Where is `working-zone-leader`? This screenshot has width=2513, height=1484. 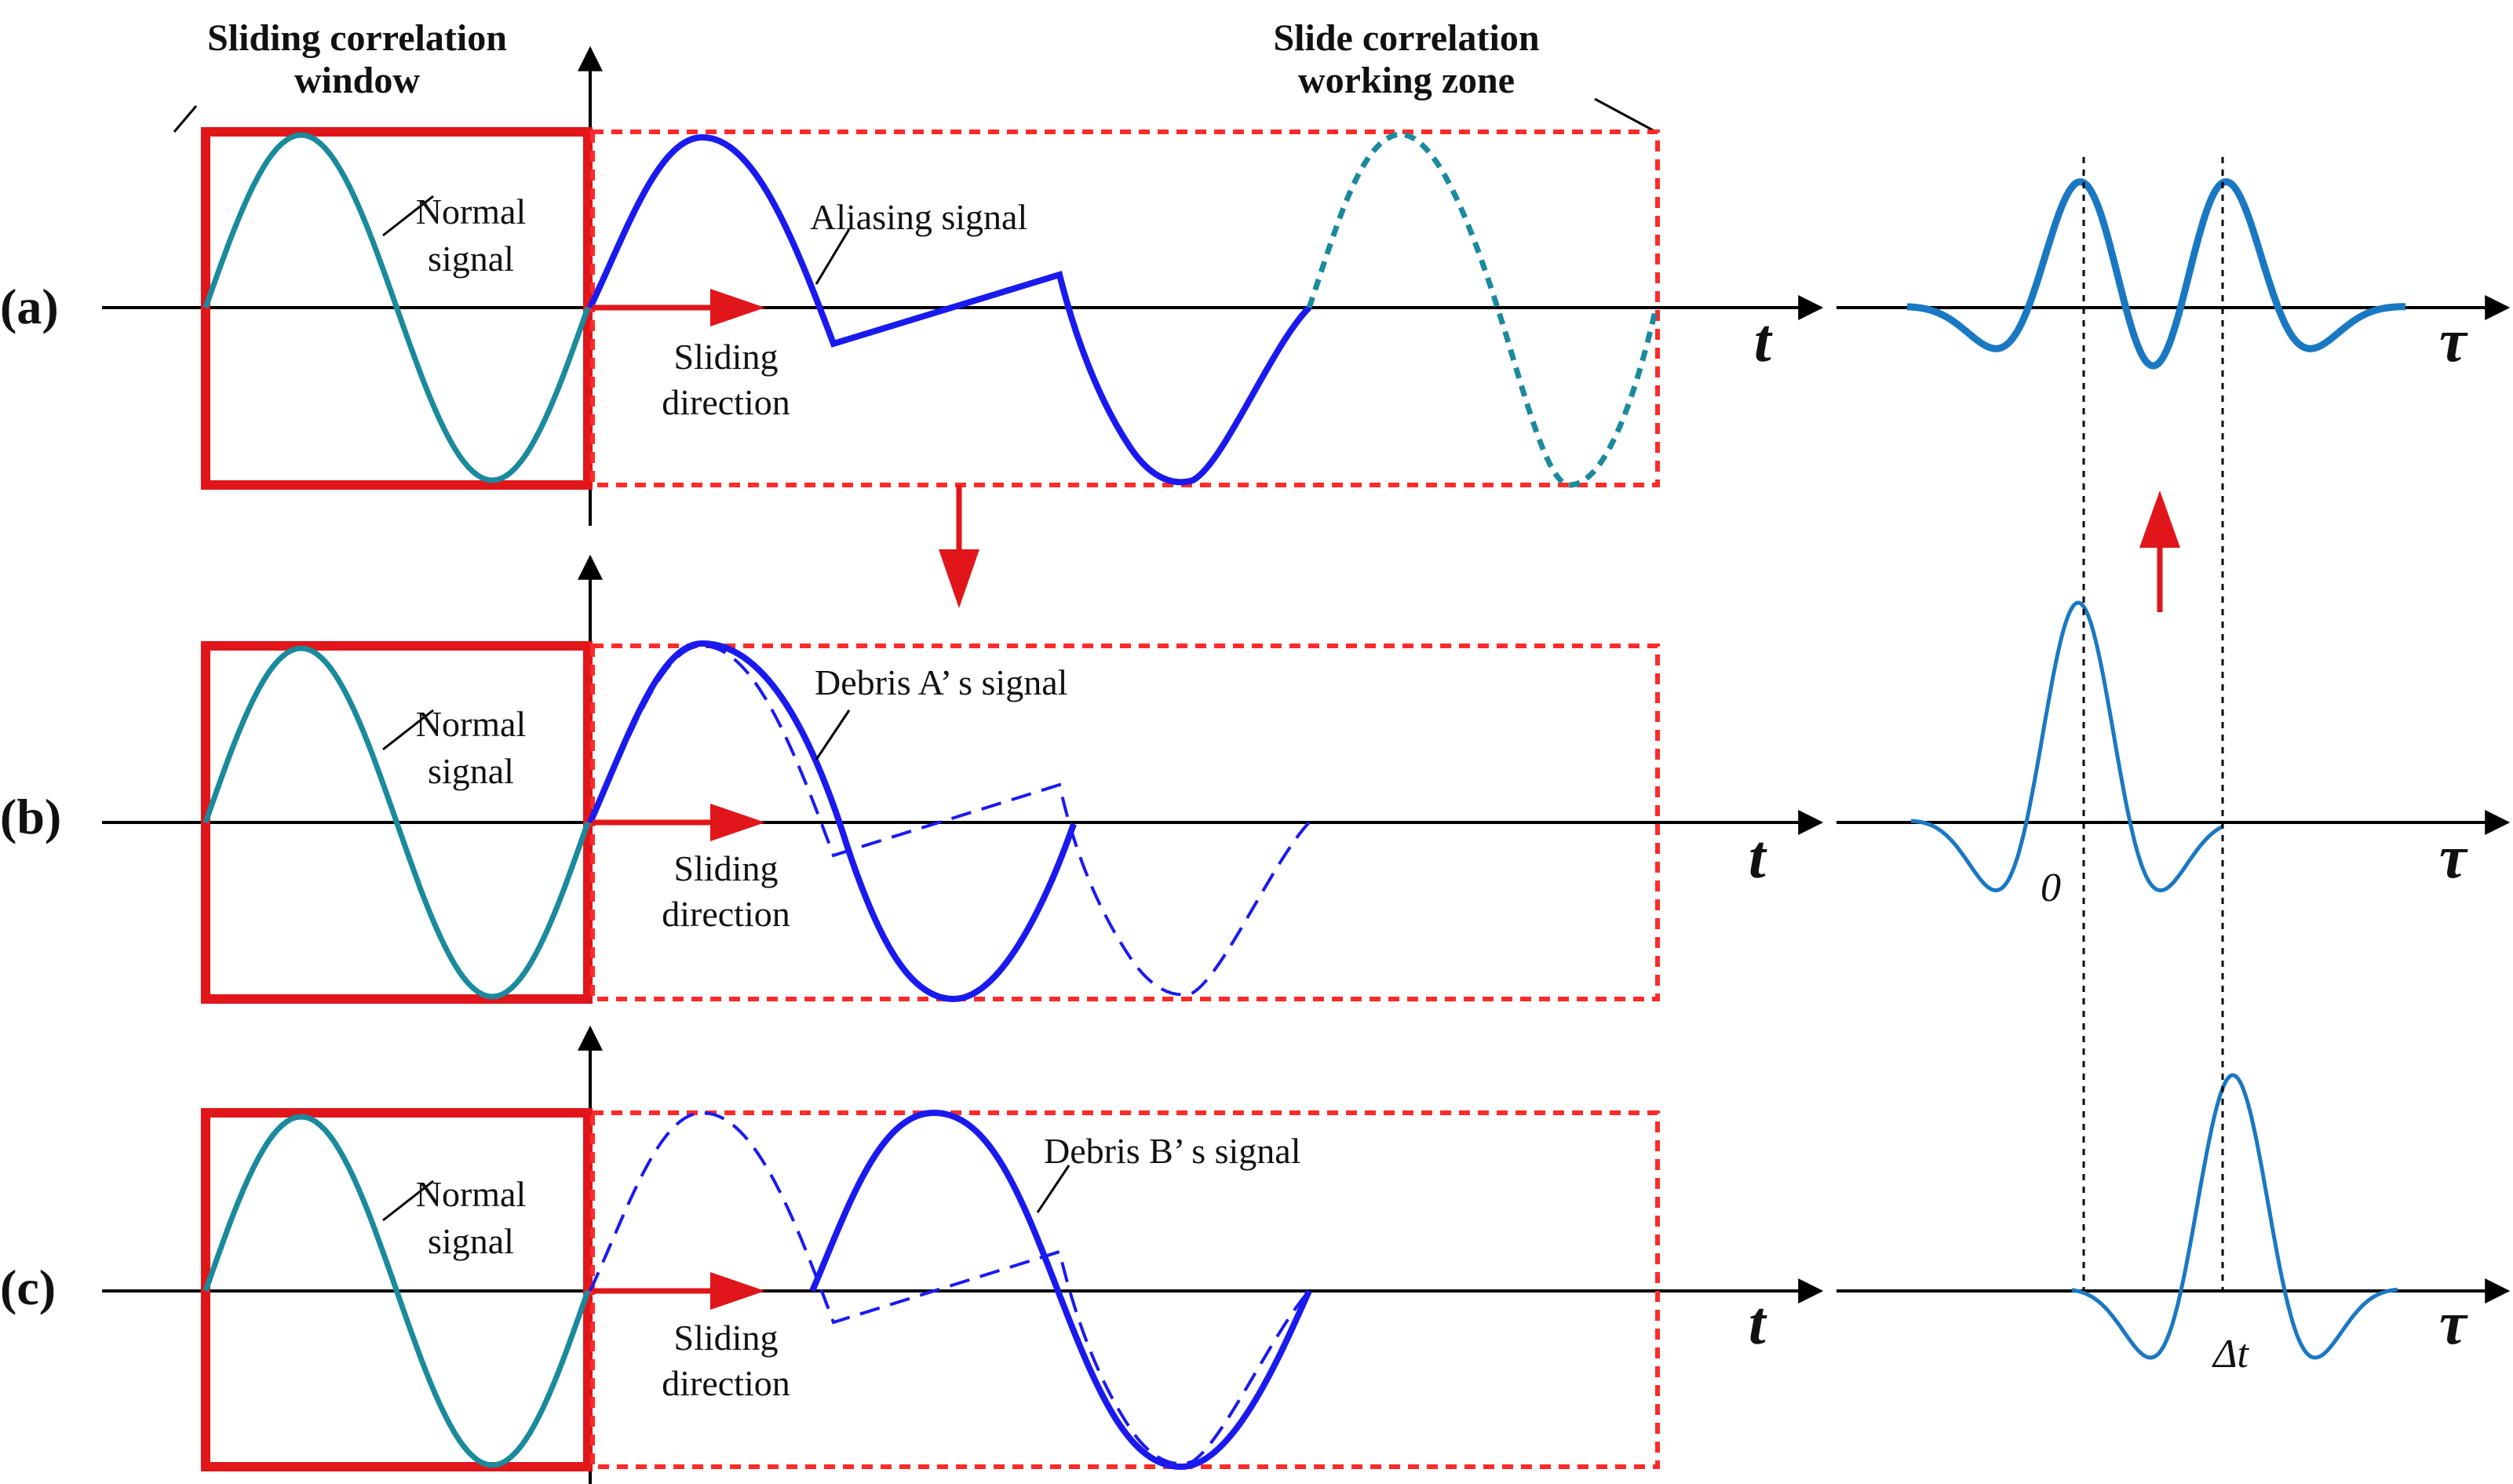
working-zone-leader is located at coordinates (1626, 115).